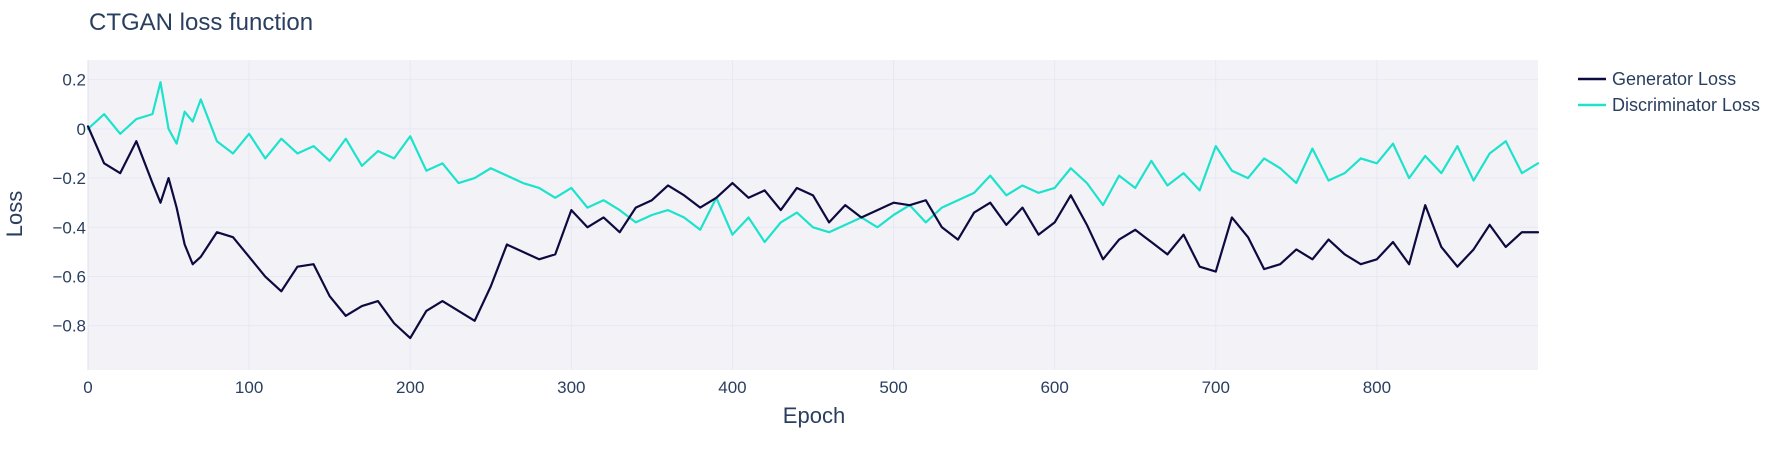 This screenshot has width=1787, height=450. Describe the element at coordinates (69, 178) in the screenshot. I see `y-tick-label: −0.2` at that location.